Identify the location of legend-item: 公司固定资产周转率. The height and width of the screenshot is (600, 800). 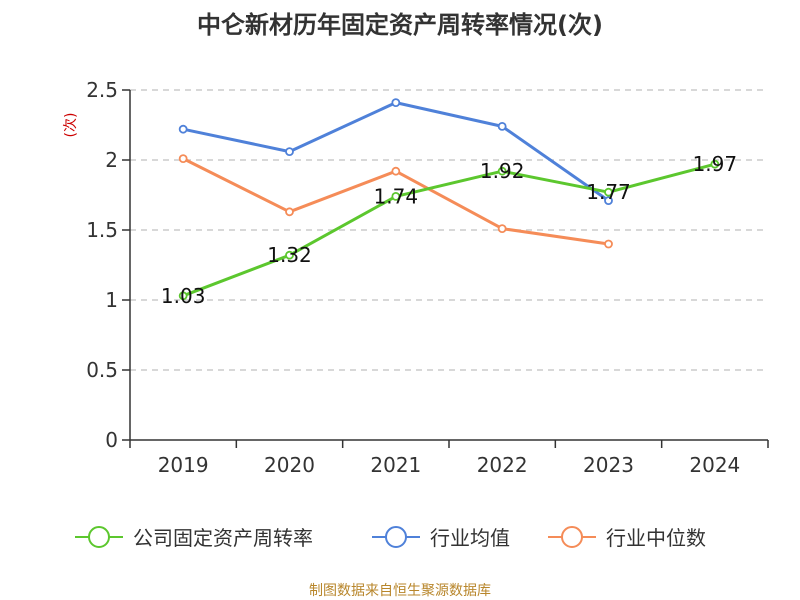
(194, 538).